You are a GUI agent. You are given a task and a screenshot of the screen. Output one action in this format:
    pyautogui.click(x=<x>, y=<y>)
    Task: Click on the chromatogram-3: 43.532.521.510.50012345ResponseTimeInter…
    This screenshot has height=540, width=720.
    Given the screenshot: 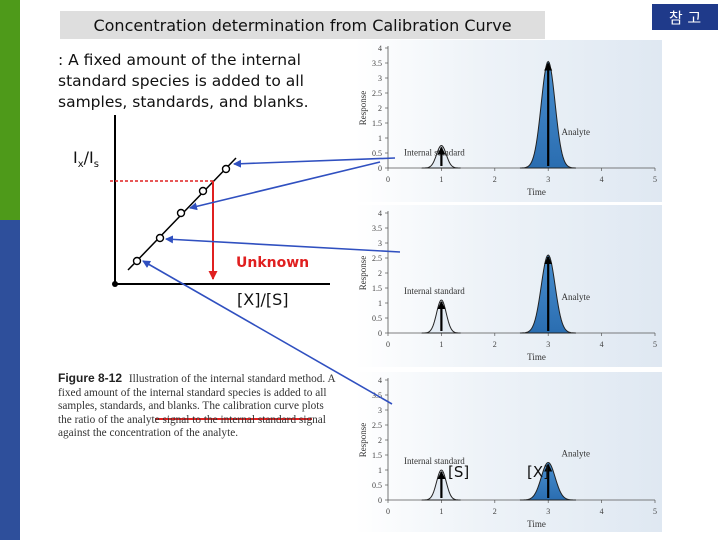 What is the action you would take?
    pyautogui.click(x=507, y=452)
    